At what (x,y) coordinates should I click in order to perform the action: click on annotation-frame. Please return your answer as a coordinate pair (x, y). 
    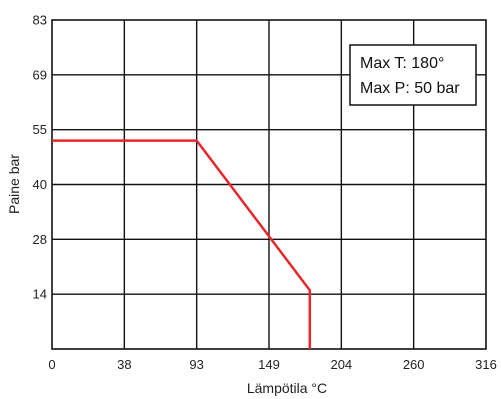
    Looking at the image, I should click on (413, 75).